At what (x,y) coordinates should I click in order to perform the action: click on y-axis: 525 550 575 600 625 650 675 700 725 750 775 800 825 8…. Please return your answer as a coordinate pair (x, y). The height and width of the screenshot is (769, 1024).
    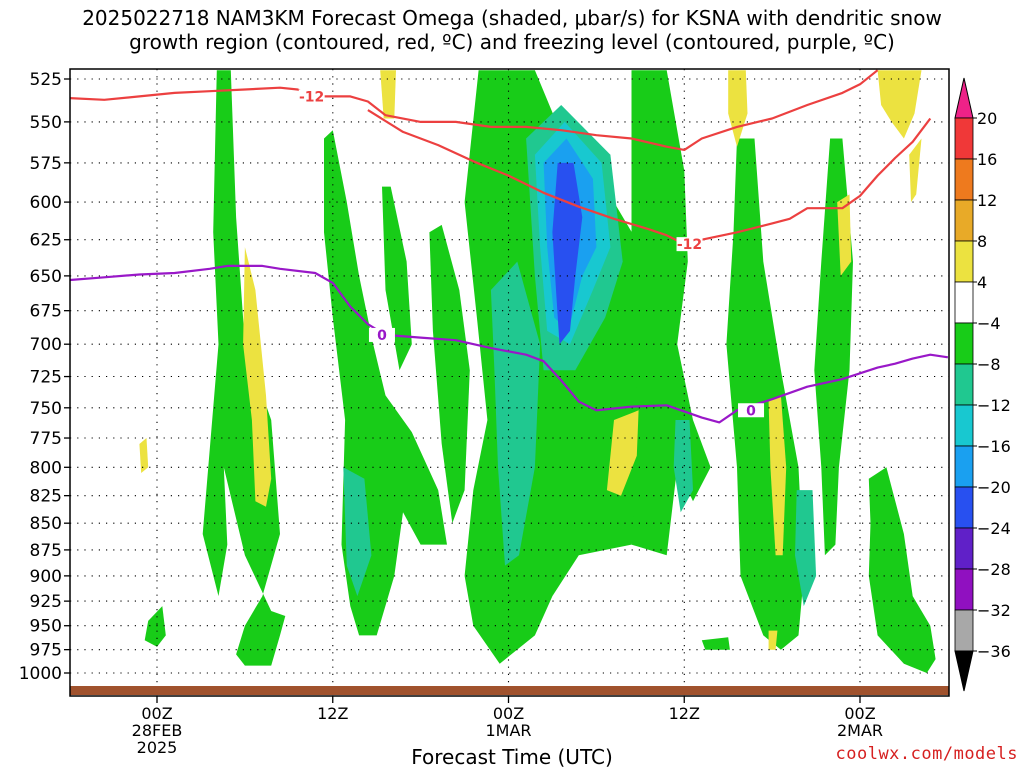
    Looking at the image, I should click on (44, 377).